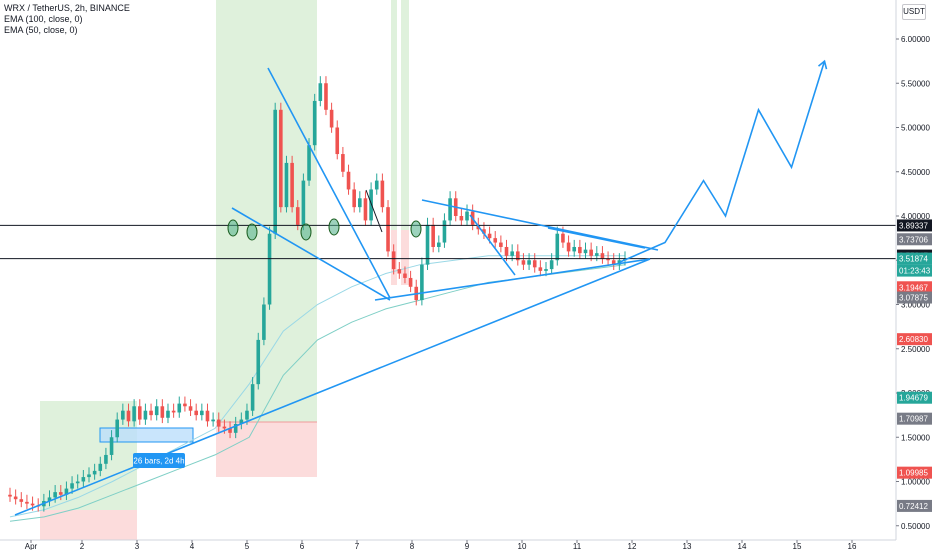 Image resolution: width=932 pixels, height=550 pixels. I want to click on long-position-loss-zone, so click(266, 449).